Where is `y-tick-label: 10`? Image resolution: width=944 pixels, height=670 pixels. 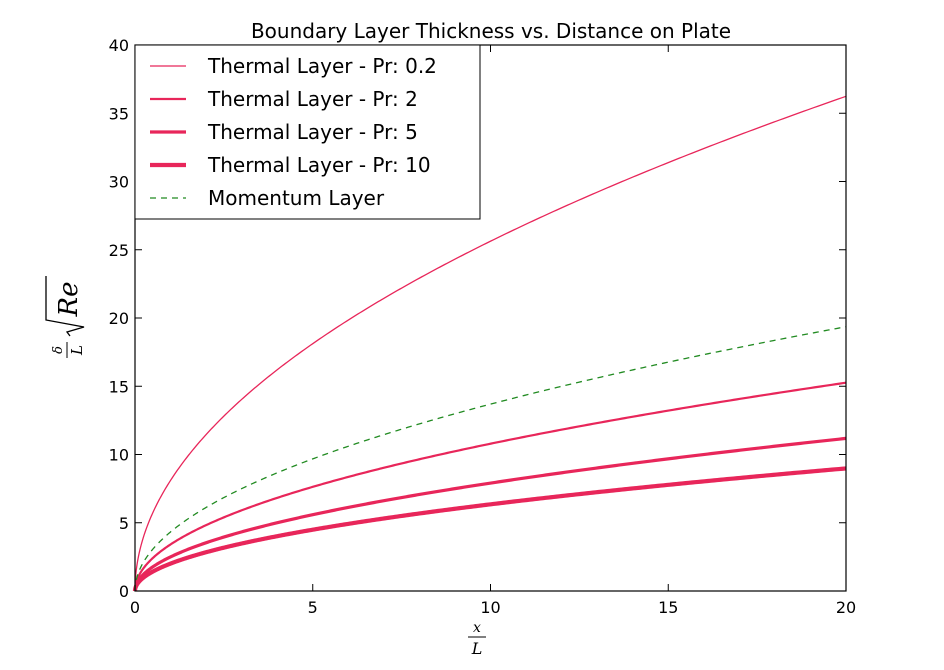
y-tick-label: 10 is located at coordinates (119, 455).